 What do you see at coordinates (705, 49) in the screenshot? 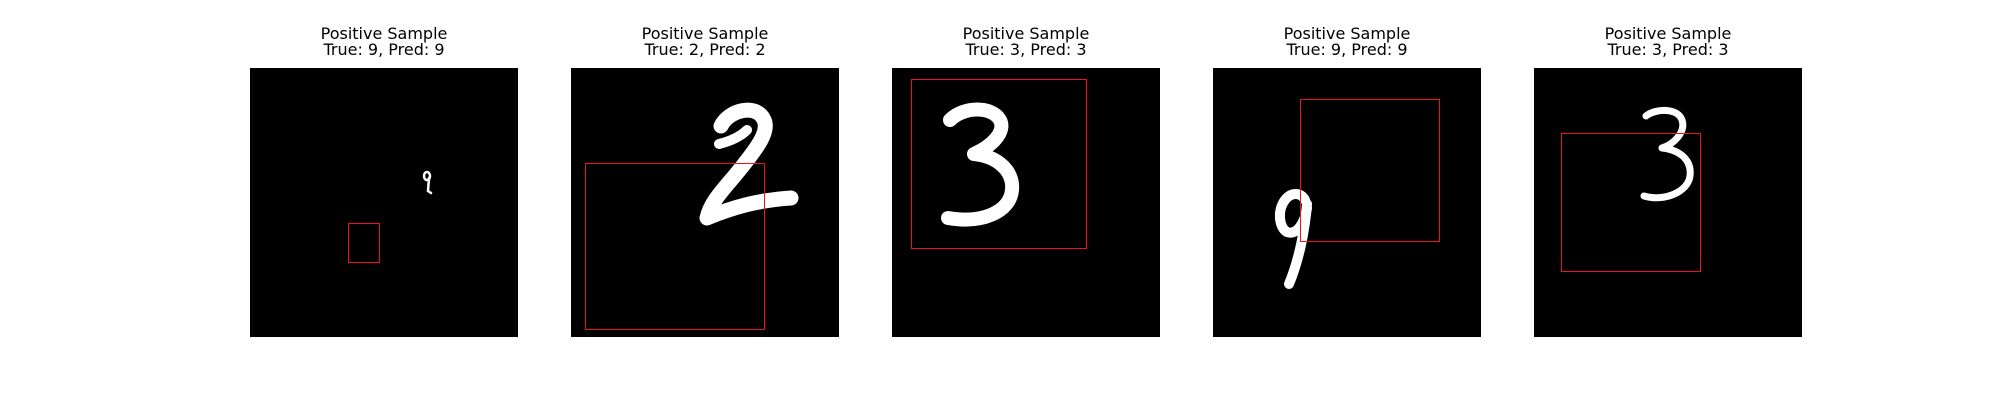
I see `sample-caption: True: 2, Pred: 2` at bounding box center [705, 49].